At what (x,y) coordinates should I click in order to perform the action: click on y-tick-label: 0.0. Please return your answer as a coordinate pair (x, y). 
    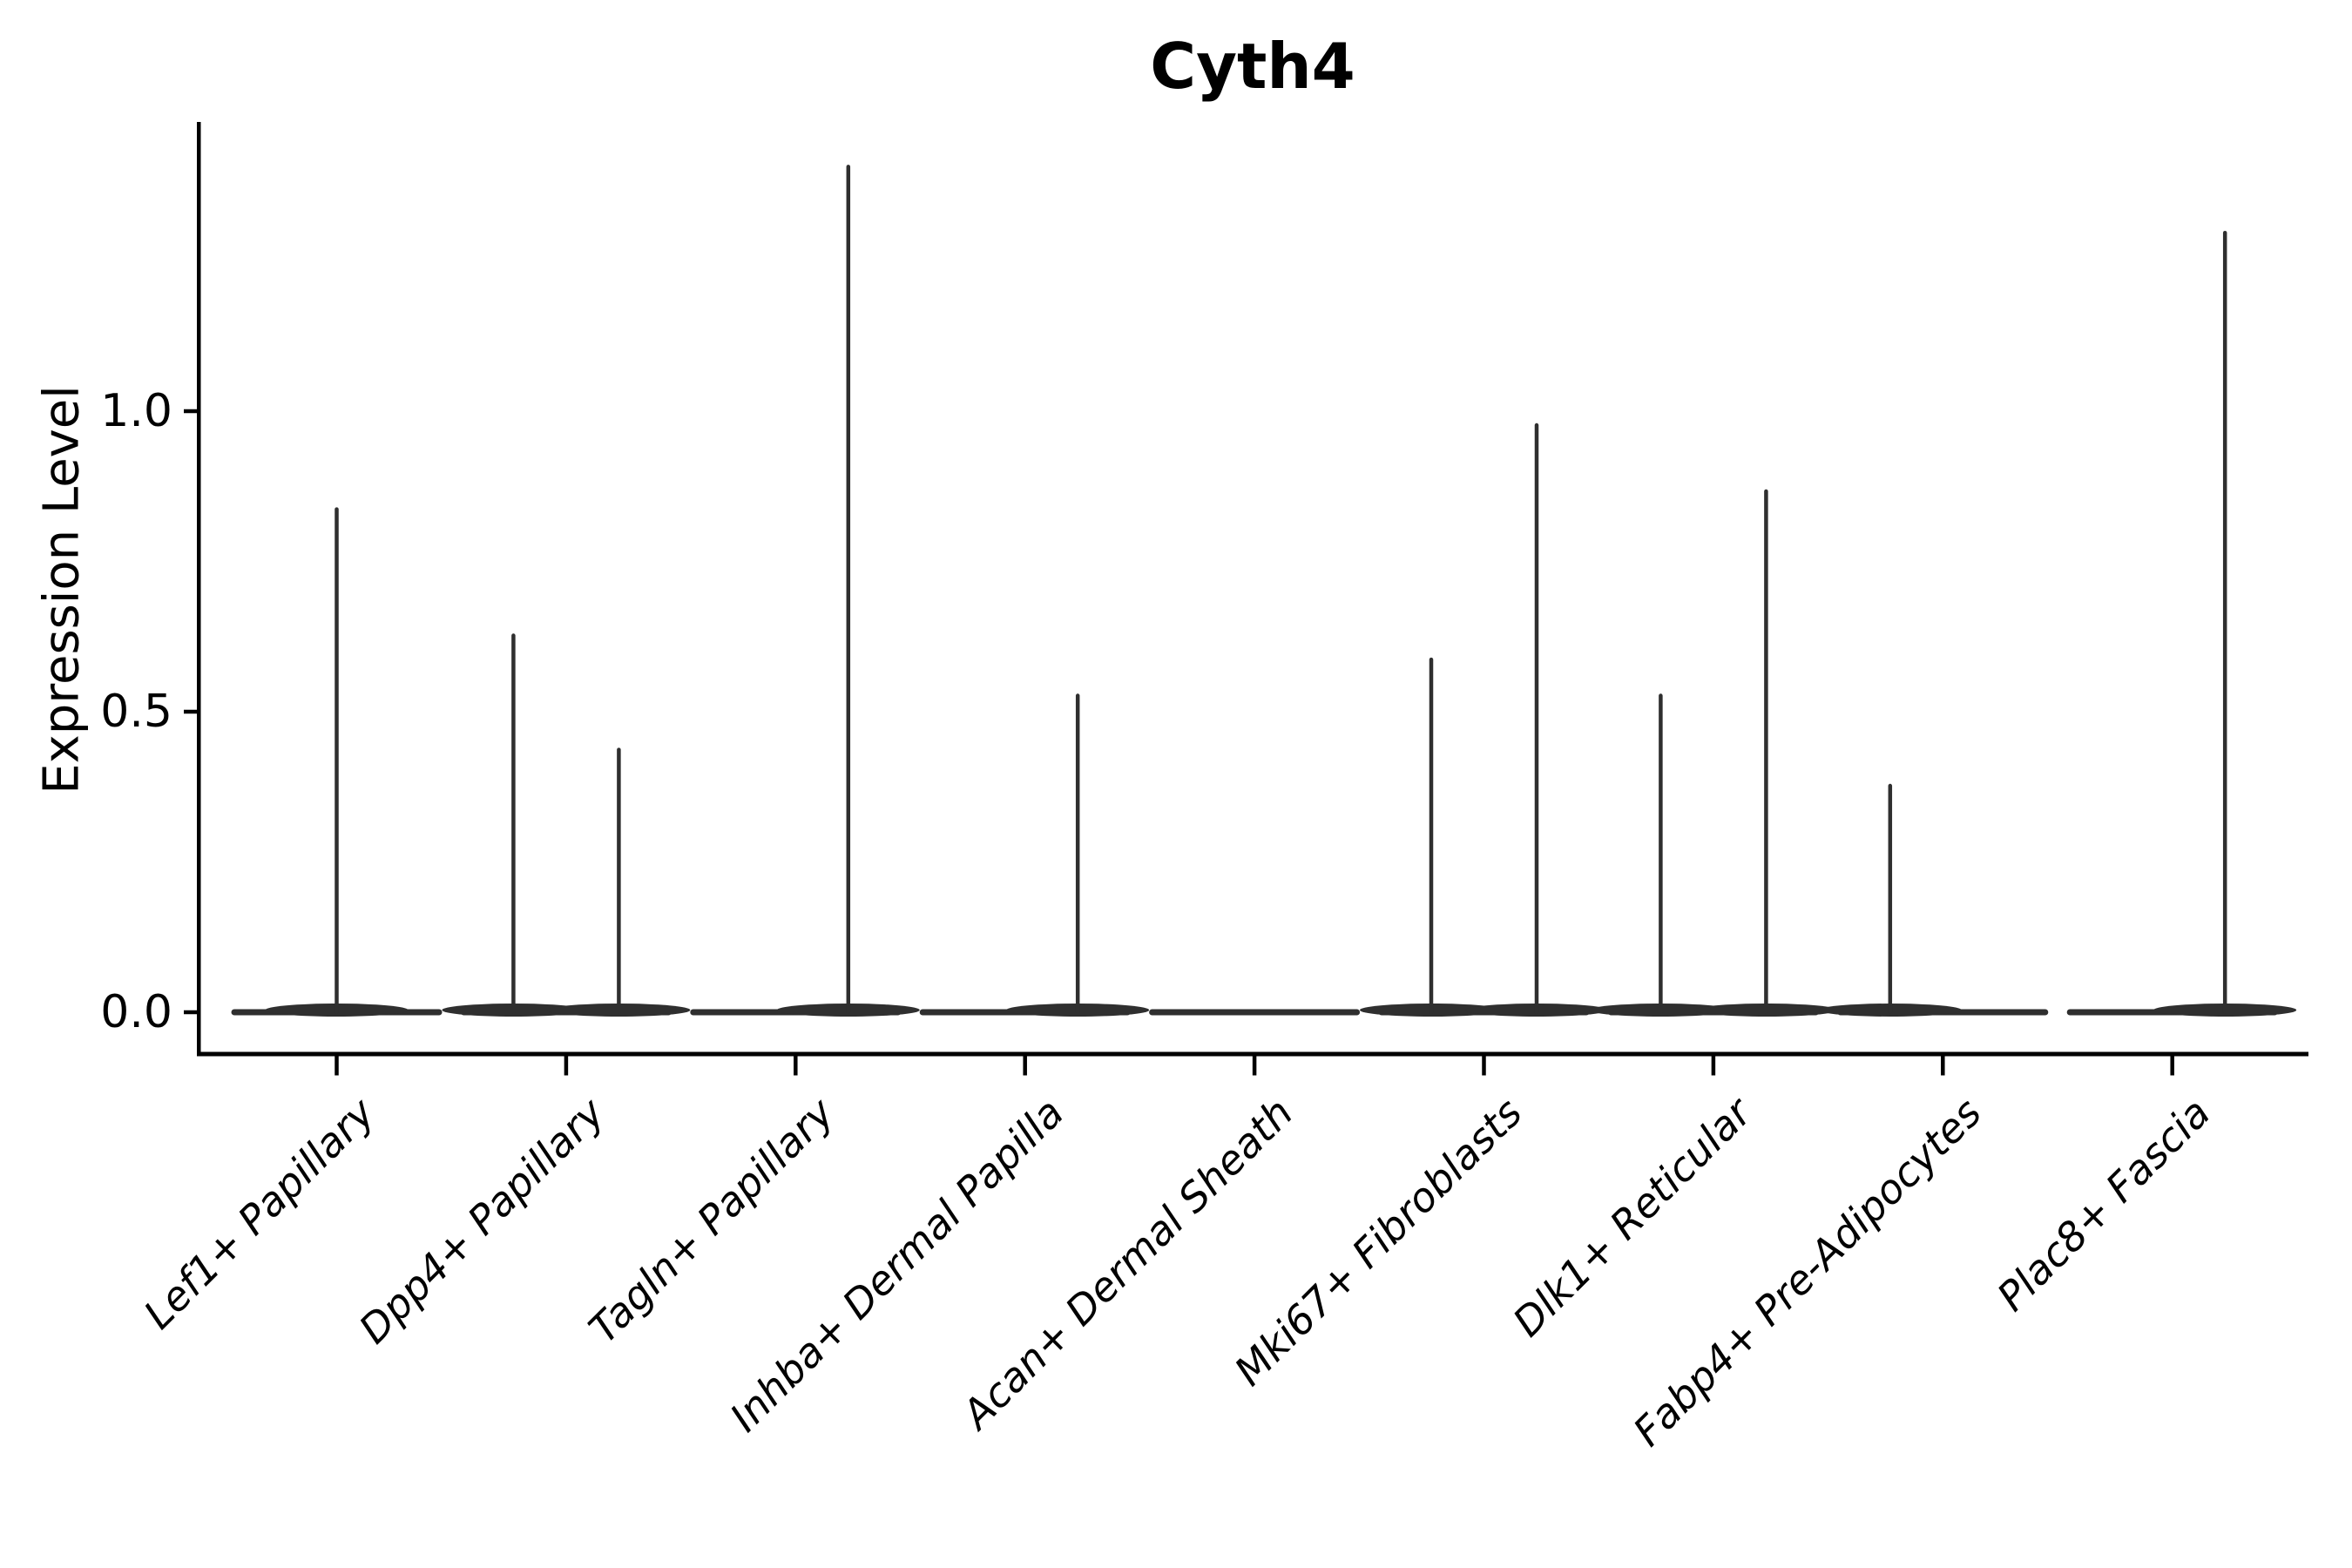
    Looking at the image, I should click on (136, 1012).